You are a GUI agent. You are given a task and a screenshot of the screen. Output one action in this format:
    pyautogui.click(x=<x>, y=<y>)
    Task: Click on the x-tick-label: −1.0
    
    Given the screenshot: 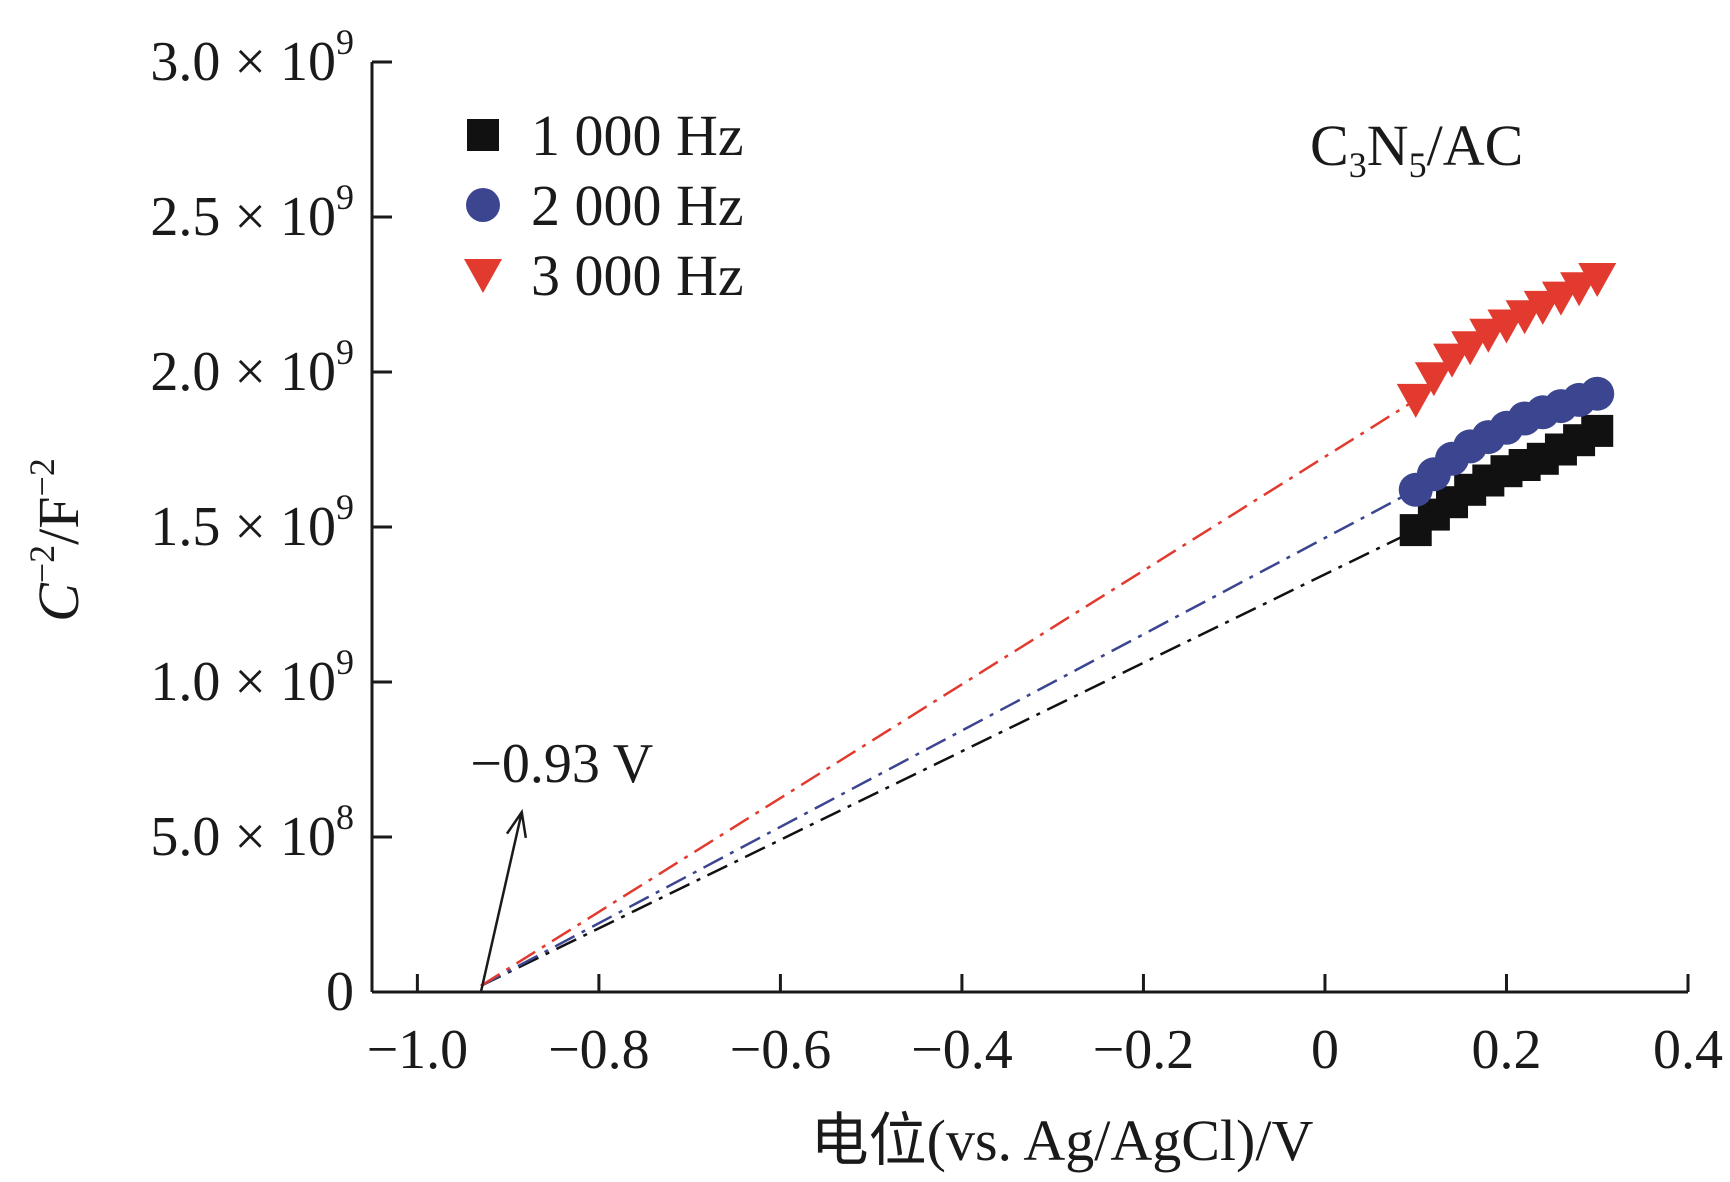 What is the action you would take?
    pyautogui.click(x=418, y=1050)
    